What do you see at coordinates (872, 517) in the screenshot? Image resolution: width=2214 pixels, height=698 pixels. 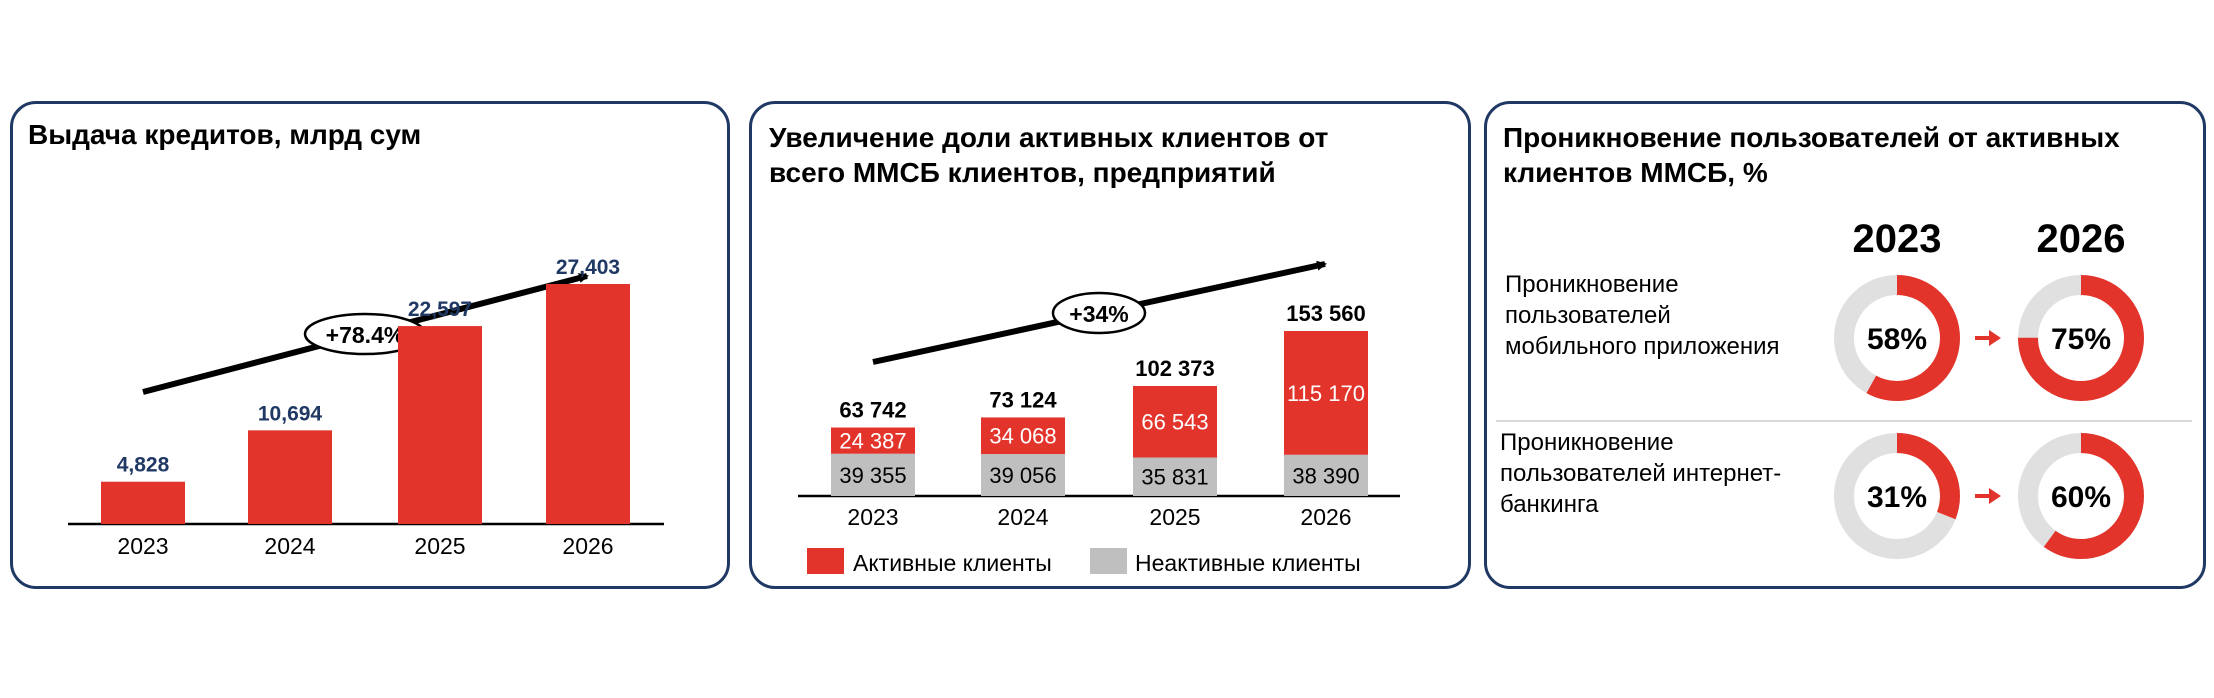 I see `clients-x-tick-label: 2023` at bounding box center [872, 517].